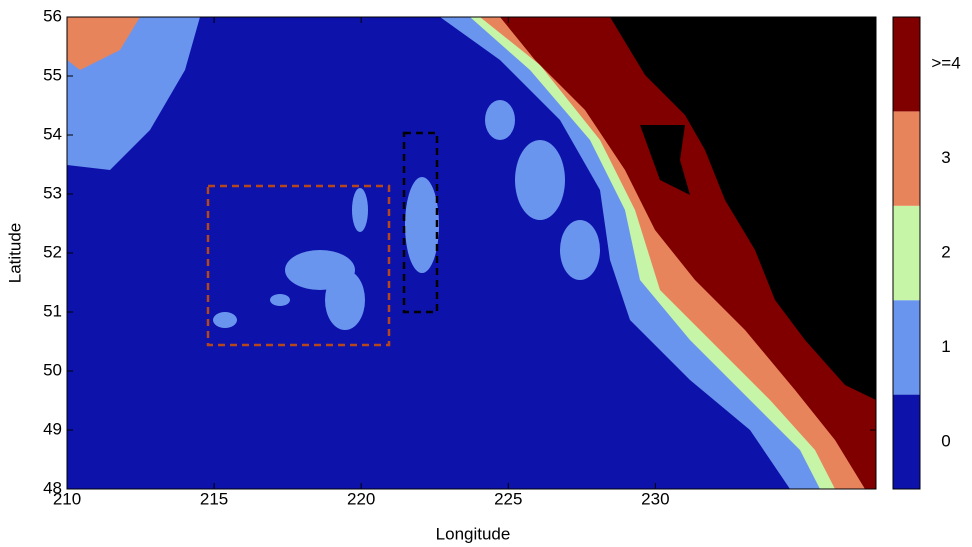 The width and height of the screenshot is (972, 547). What do you see at coordinates (52, 310) in the screenshot?
I see `y-tick-label: 51` at bounding box center [52, 310].